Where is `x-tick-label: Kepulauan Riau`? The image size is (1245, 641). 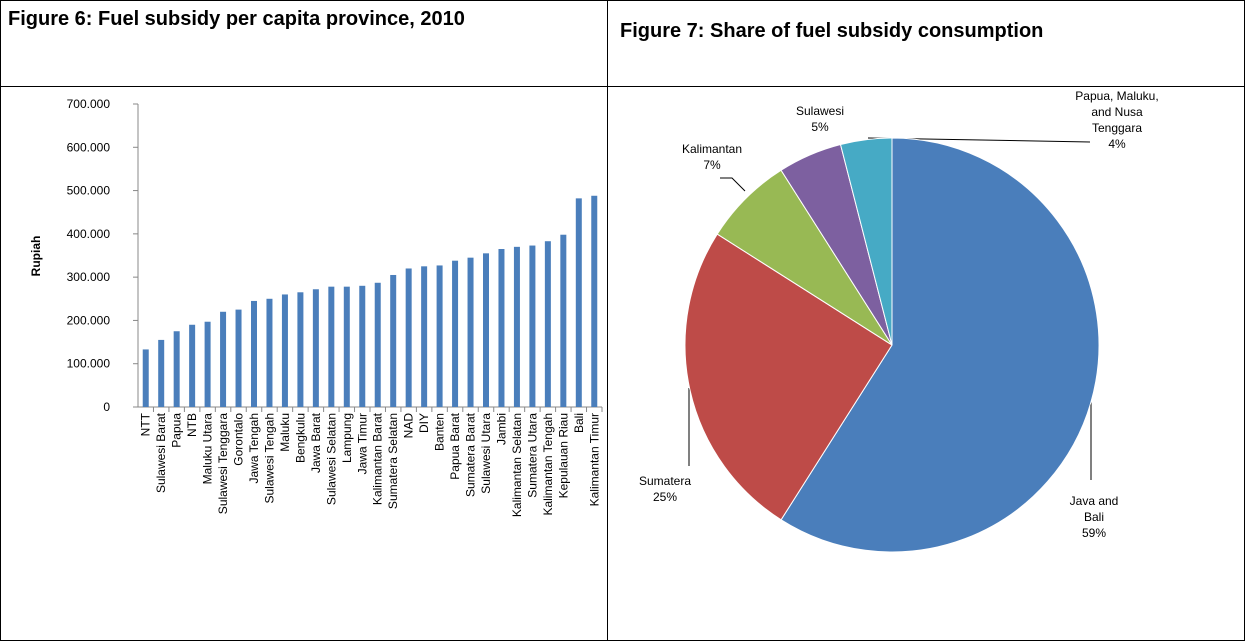 x-tick-label: Kepulauan Riau is located at coordinates (563, 455).